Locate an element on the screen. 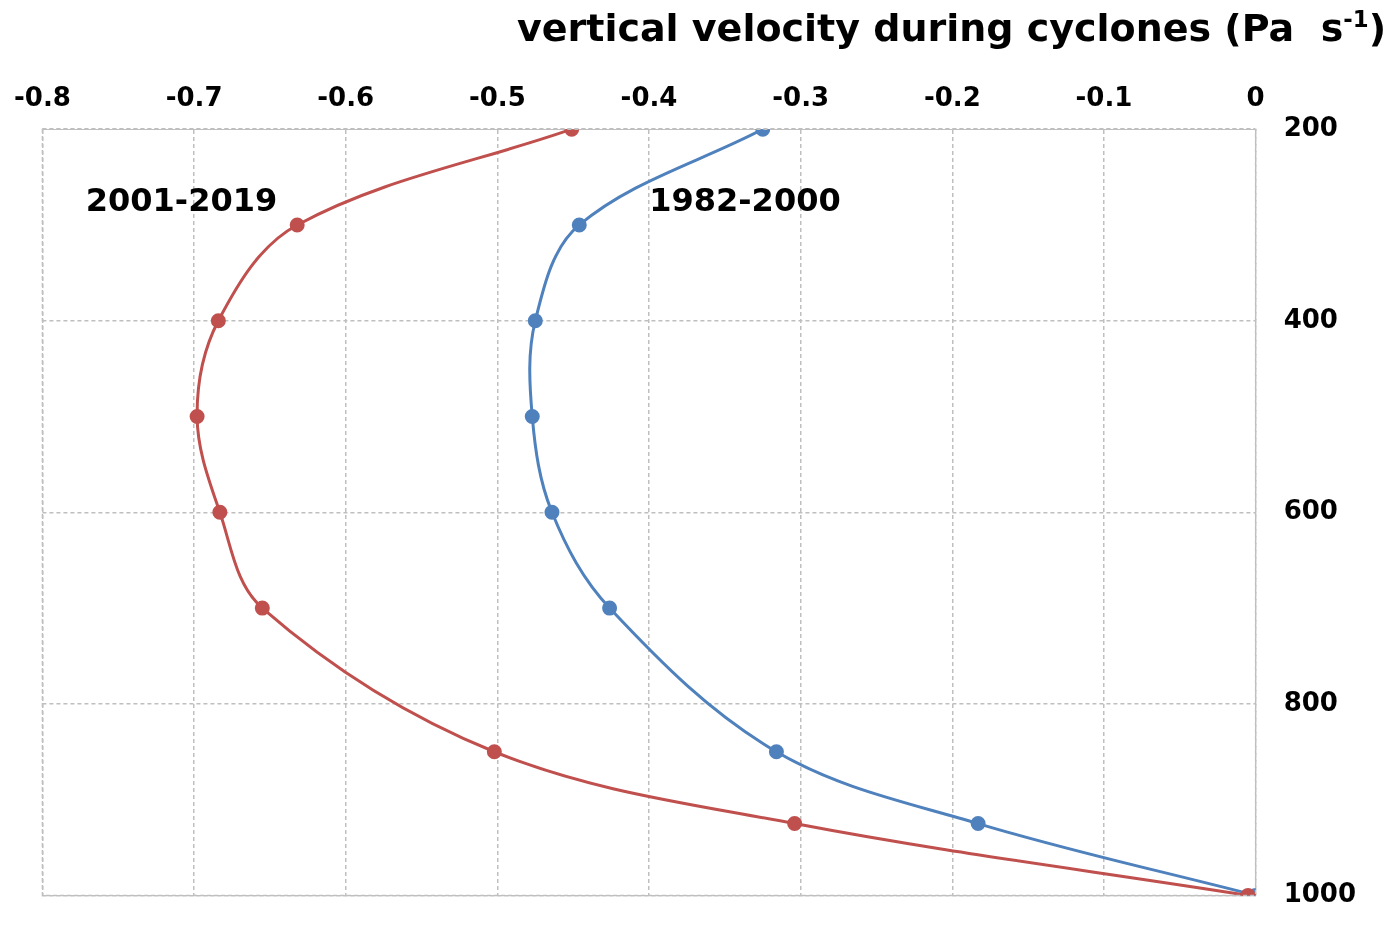 This screenshot has height=939, width=1394. x-tick-label: -0.8 is located at coordinates (42, 97).